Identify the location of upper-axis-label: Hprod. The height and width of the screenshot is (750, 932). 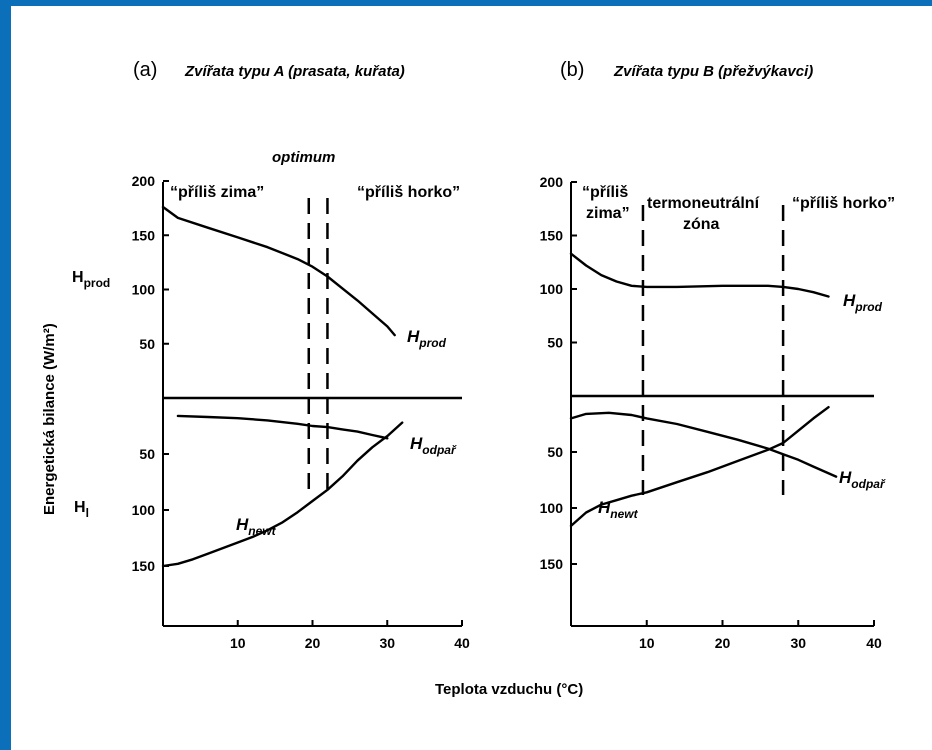
(91, 279).